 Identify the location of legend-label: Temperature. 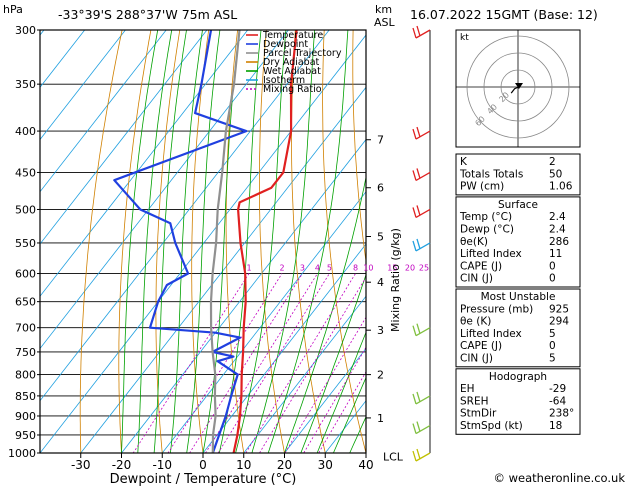
(292, 35).